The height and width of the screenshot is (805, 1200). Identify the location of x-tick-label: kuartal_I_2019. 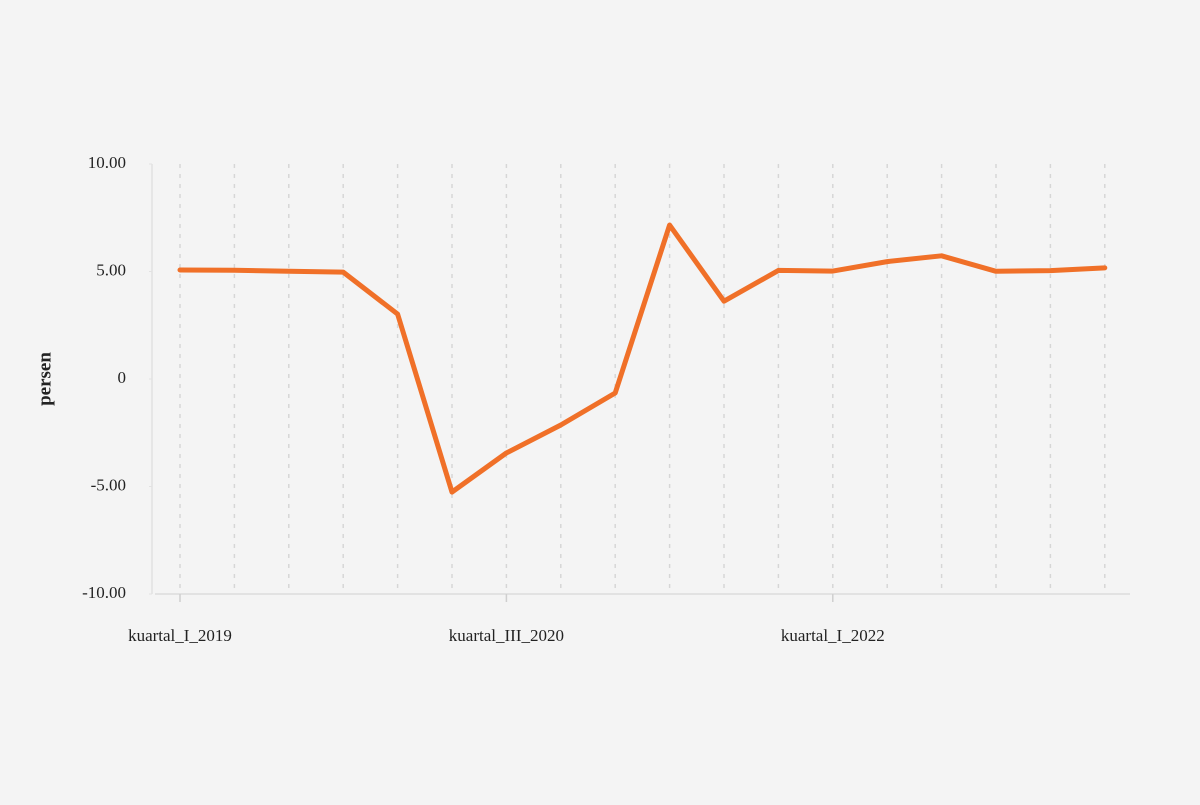
(180, 635).